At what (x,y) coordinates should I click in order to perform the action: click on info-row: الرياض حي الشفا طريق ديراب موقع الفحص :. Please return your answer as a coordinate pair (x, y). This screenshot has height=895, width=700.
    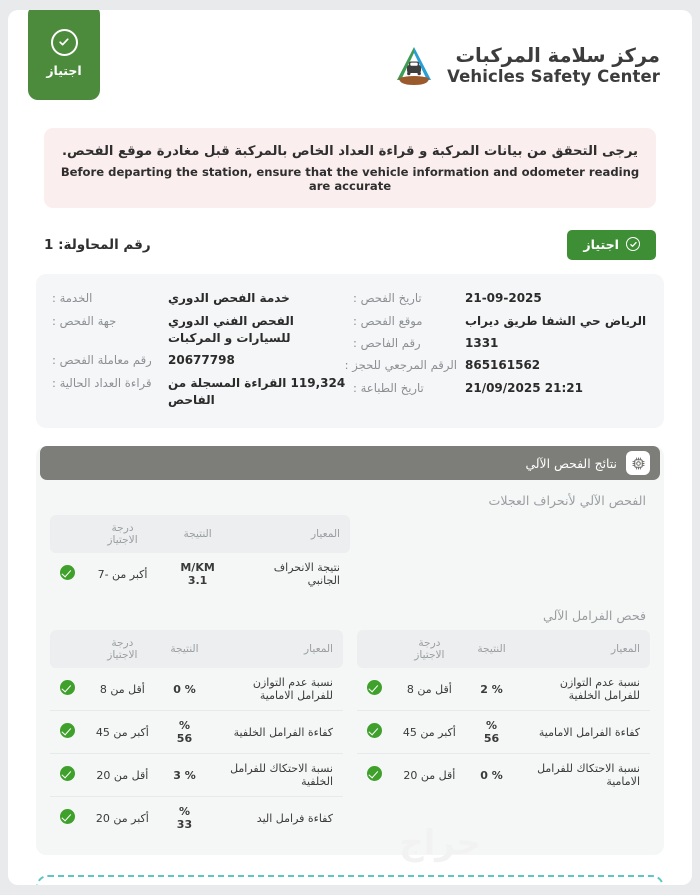
    Looking at the image, I should click on (500, 321).